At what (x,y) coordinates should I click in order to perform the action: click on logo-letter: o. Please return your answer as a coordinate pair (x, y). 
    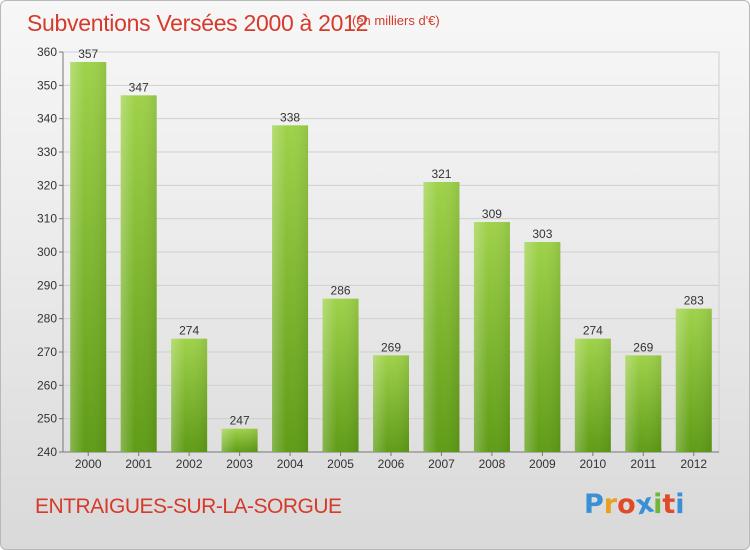
    Looking at the image, I should click on (626, 504).